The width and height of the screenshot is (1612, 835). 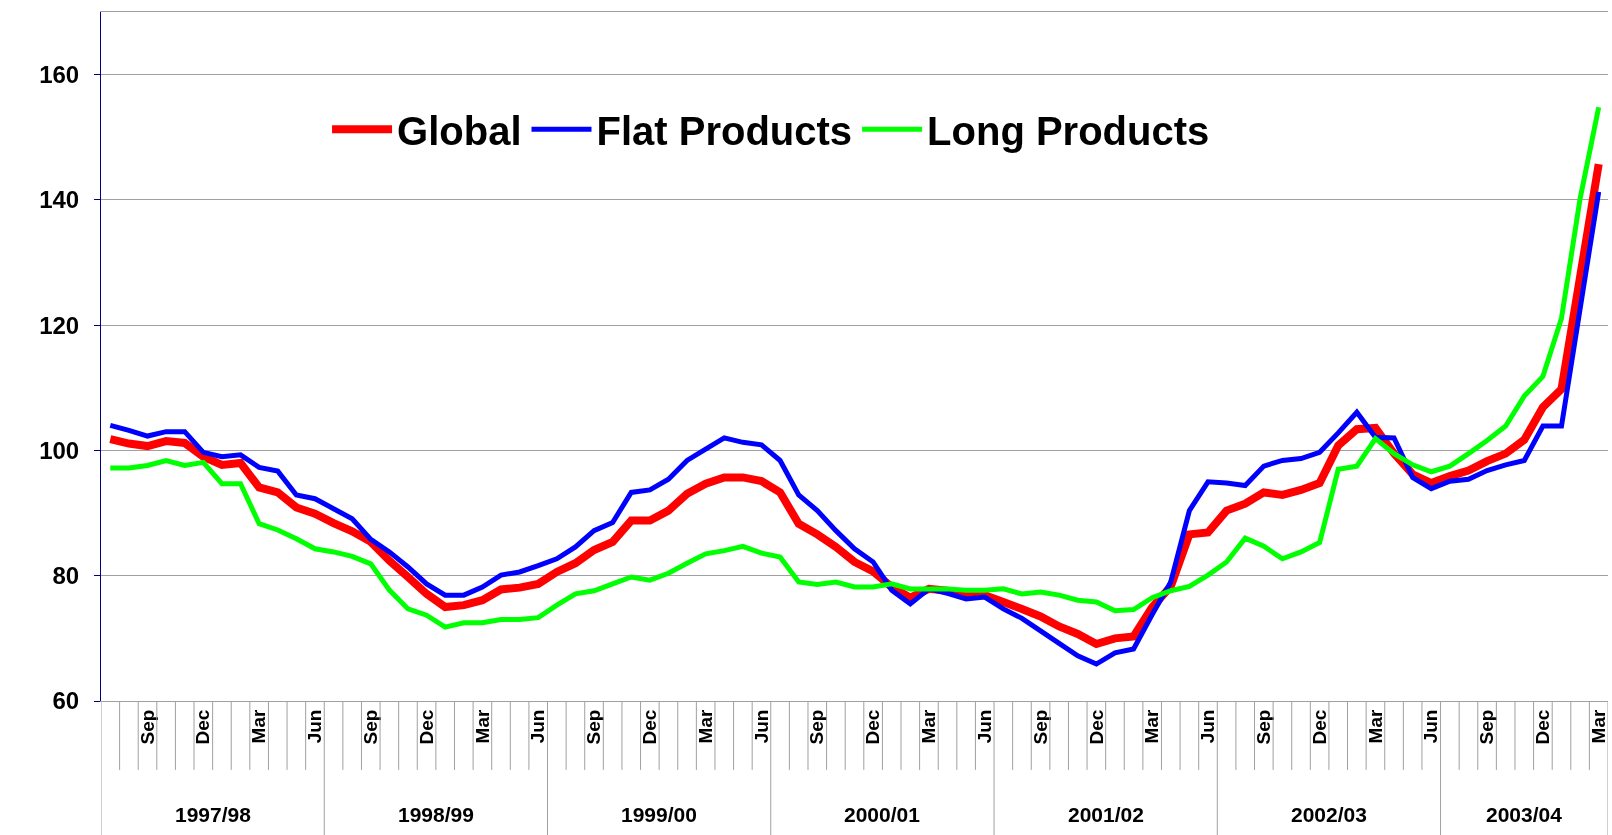 What do you see at coordinates (59, 200) in the screenshot?
I see `y-tick-label: 140` at bounding box center [59, 200].